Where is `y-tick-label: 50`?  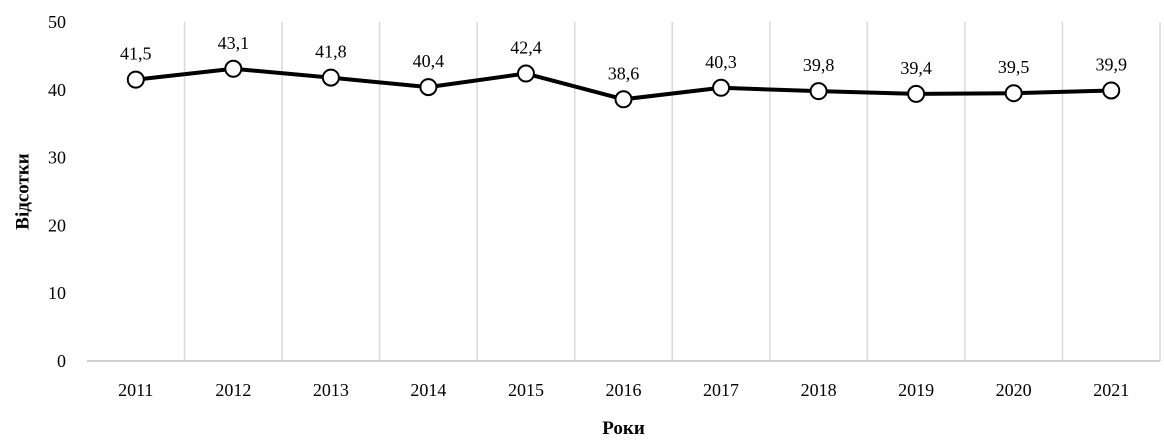
y-tick-label: 50 is located at coordinates (57, 22).